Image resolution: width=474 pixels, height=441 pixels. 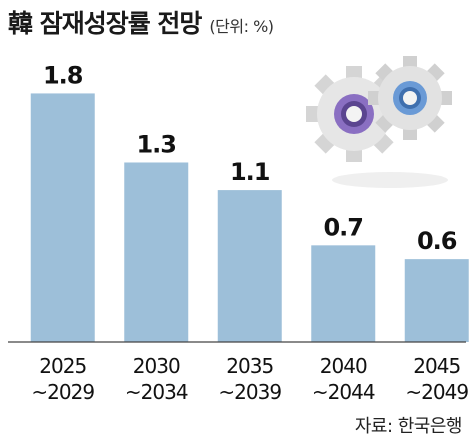 I want to click on x-tick-label-2: 2035, so click(x=249, y=366).